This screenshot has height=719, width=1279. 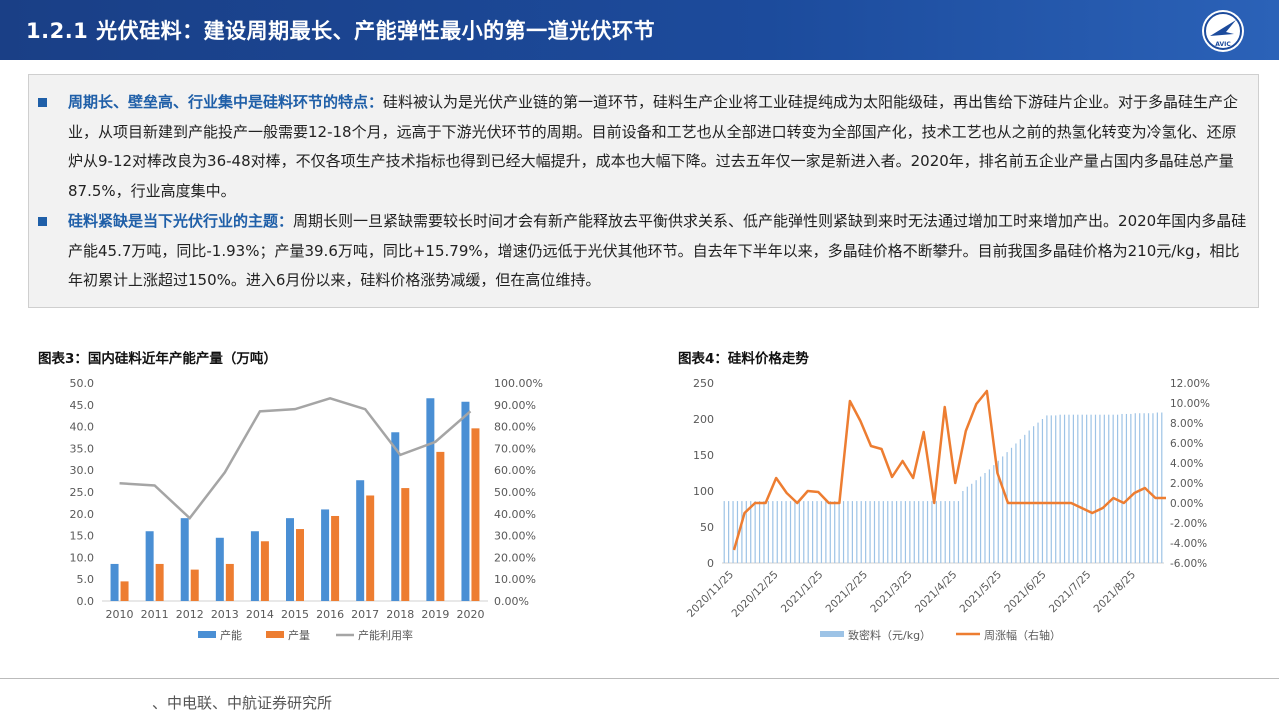 I want to click on x-tick-label: 2021/5/25, so click(x=981, y=592).